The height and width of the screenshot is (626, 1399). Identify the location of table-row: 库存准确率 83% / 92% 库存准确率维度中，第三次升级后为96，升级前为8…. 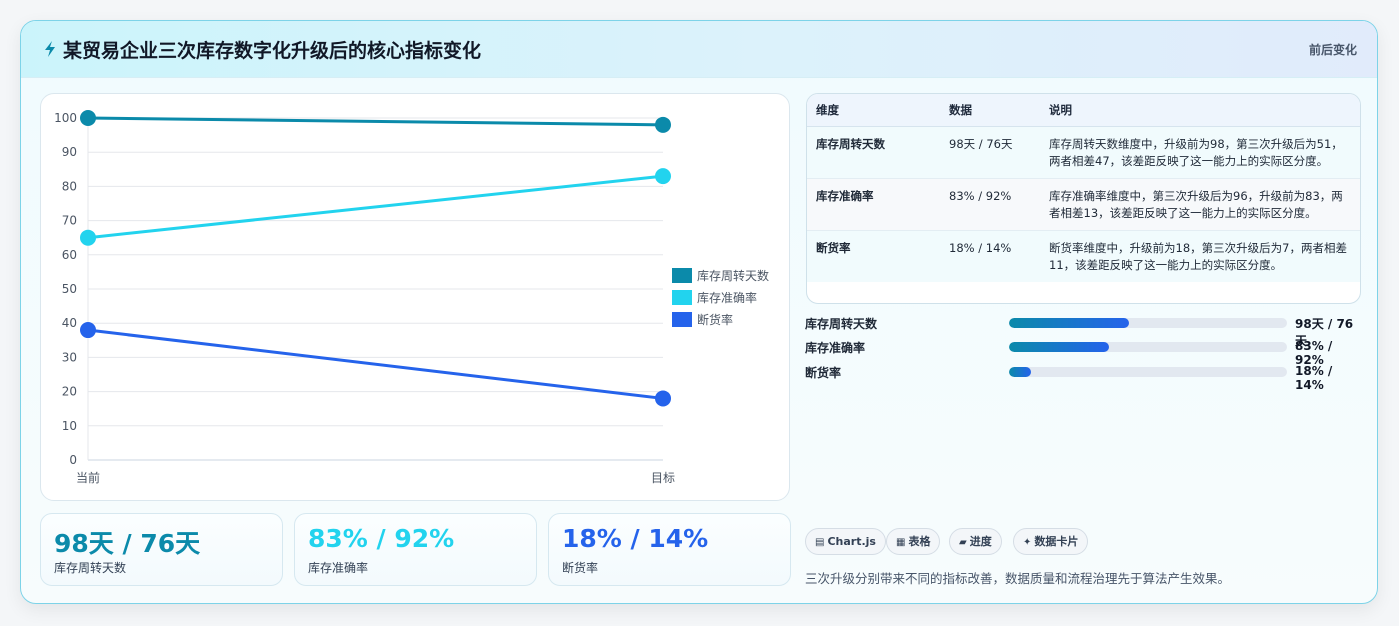
(1083, 204).